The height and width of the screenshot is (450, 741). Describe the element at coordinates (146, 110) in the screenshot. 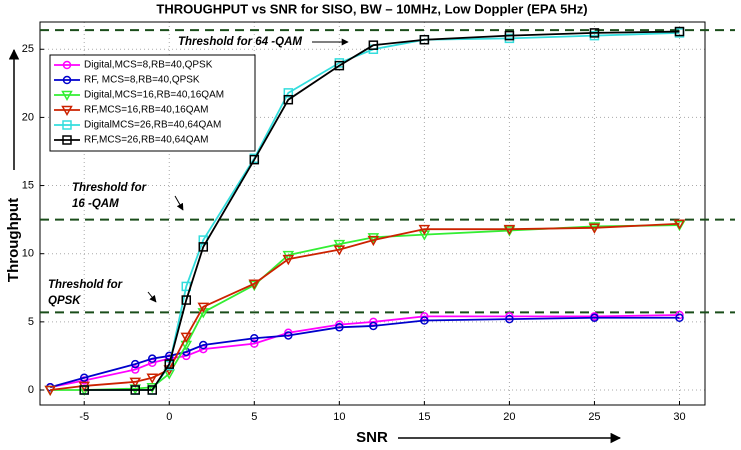

I see `legend-label: RF,MCS=16,RB=40,16QAM` at that location.